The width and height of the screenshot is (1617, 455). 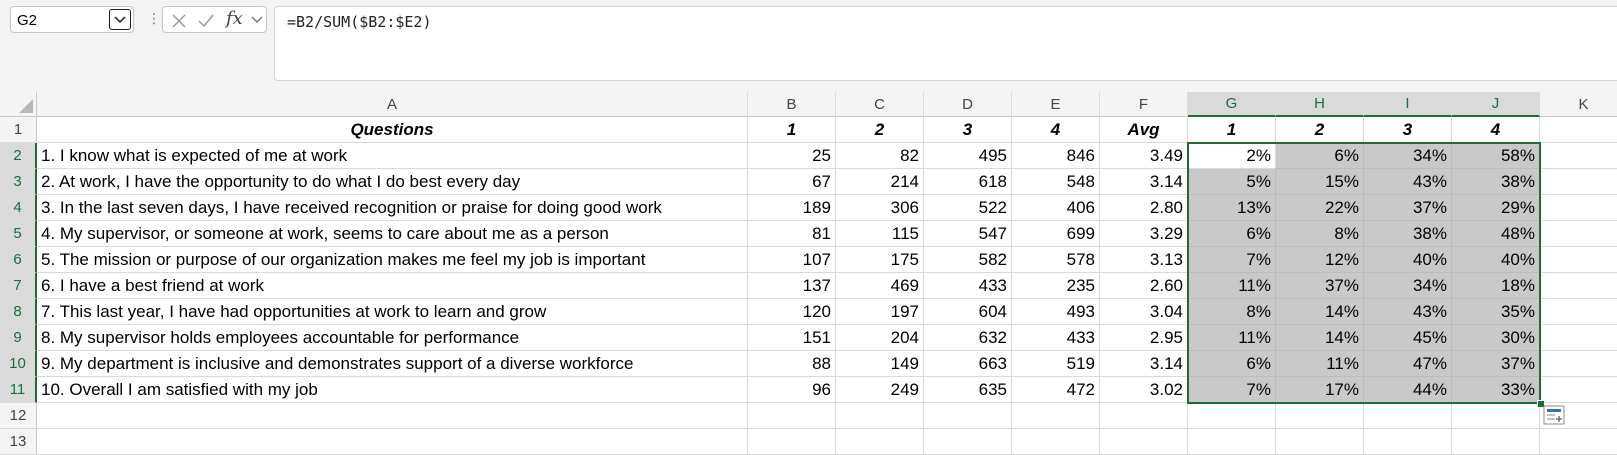 What do you see at coordinates (1320, 234) in the screenshot?
I see `pct-cell-2: 8%` at bounding box center [1320, 234].